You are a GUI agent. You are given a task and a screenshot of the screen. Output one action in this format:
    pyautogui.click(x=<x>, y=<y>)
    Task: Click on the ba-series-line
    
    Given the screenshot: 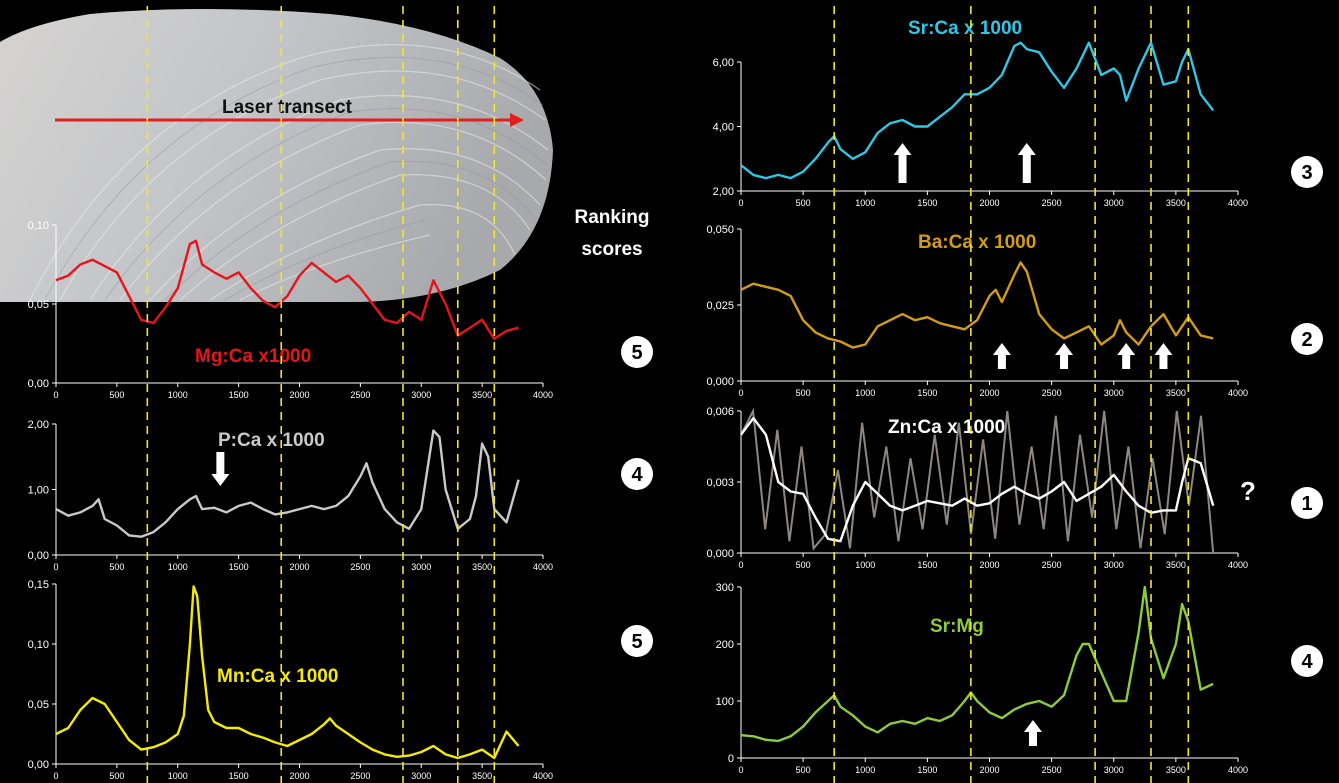 What is the action you would take?
    pyautogui.click(x=977, y=305)
    